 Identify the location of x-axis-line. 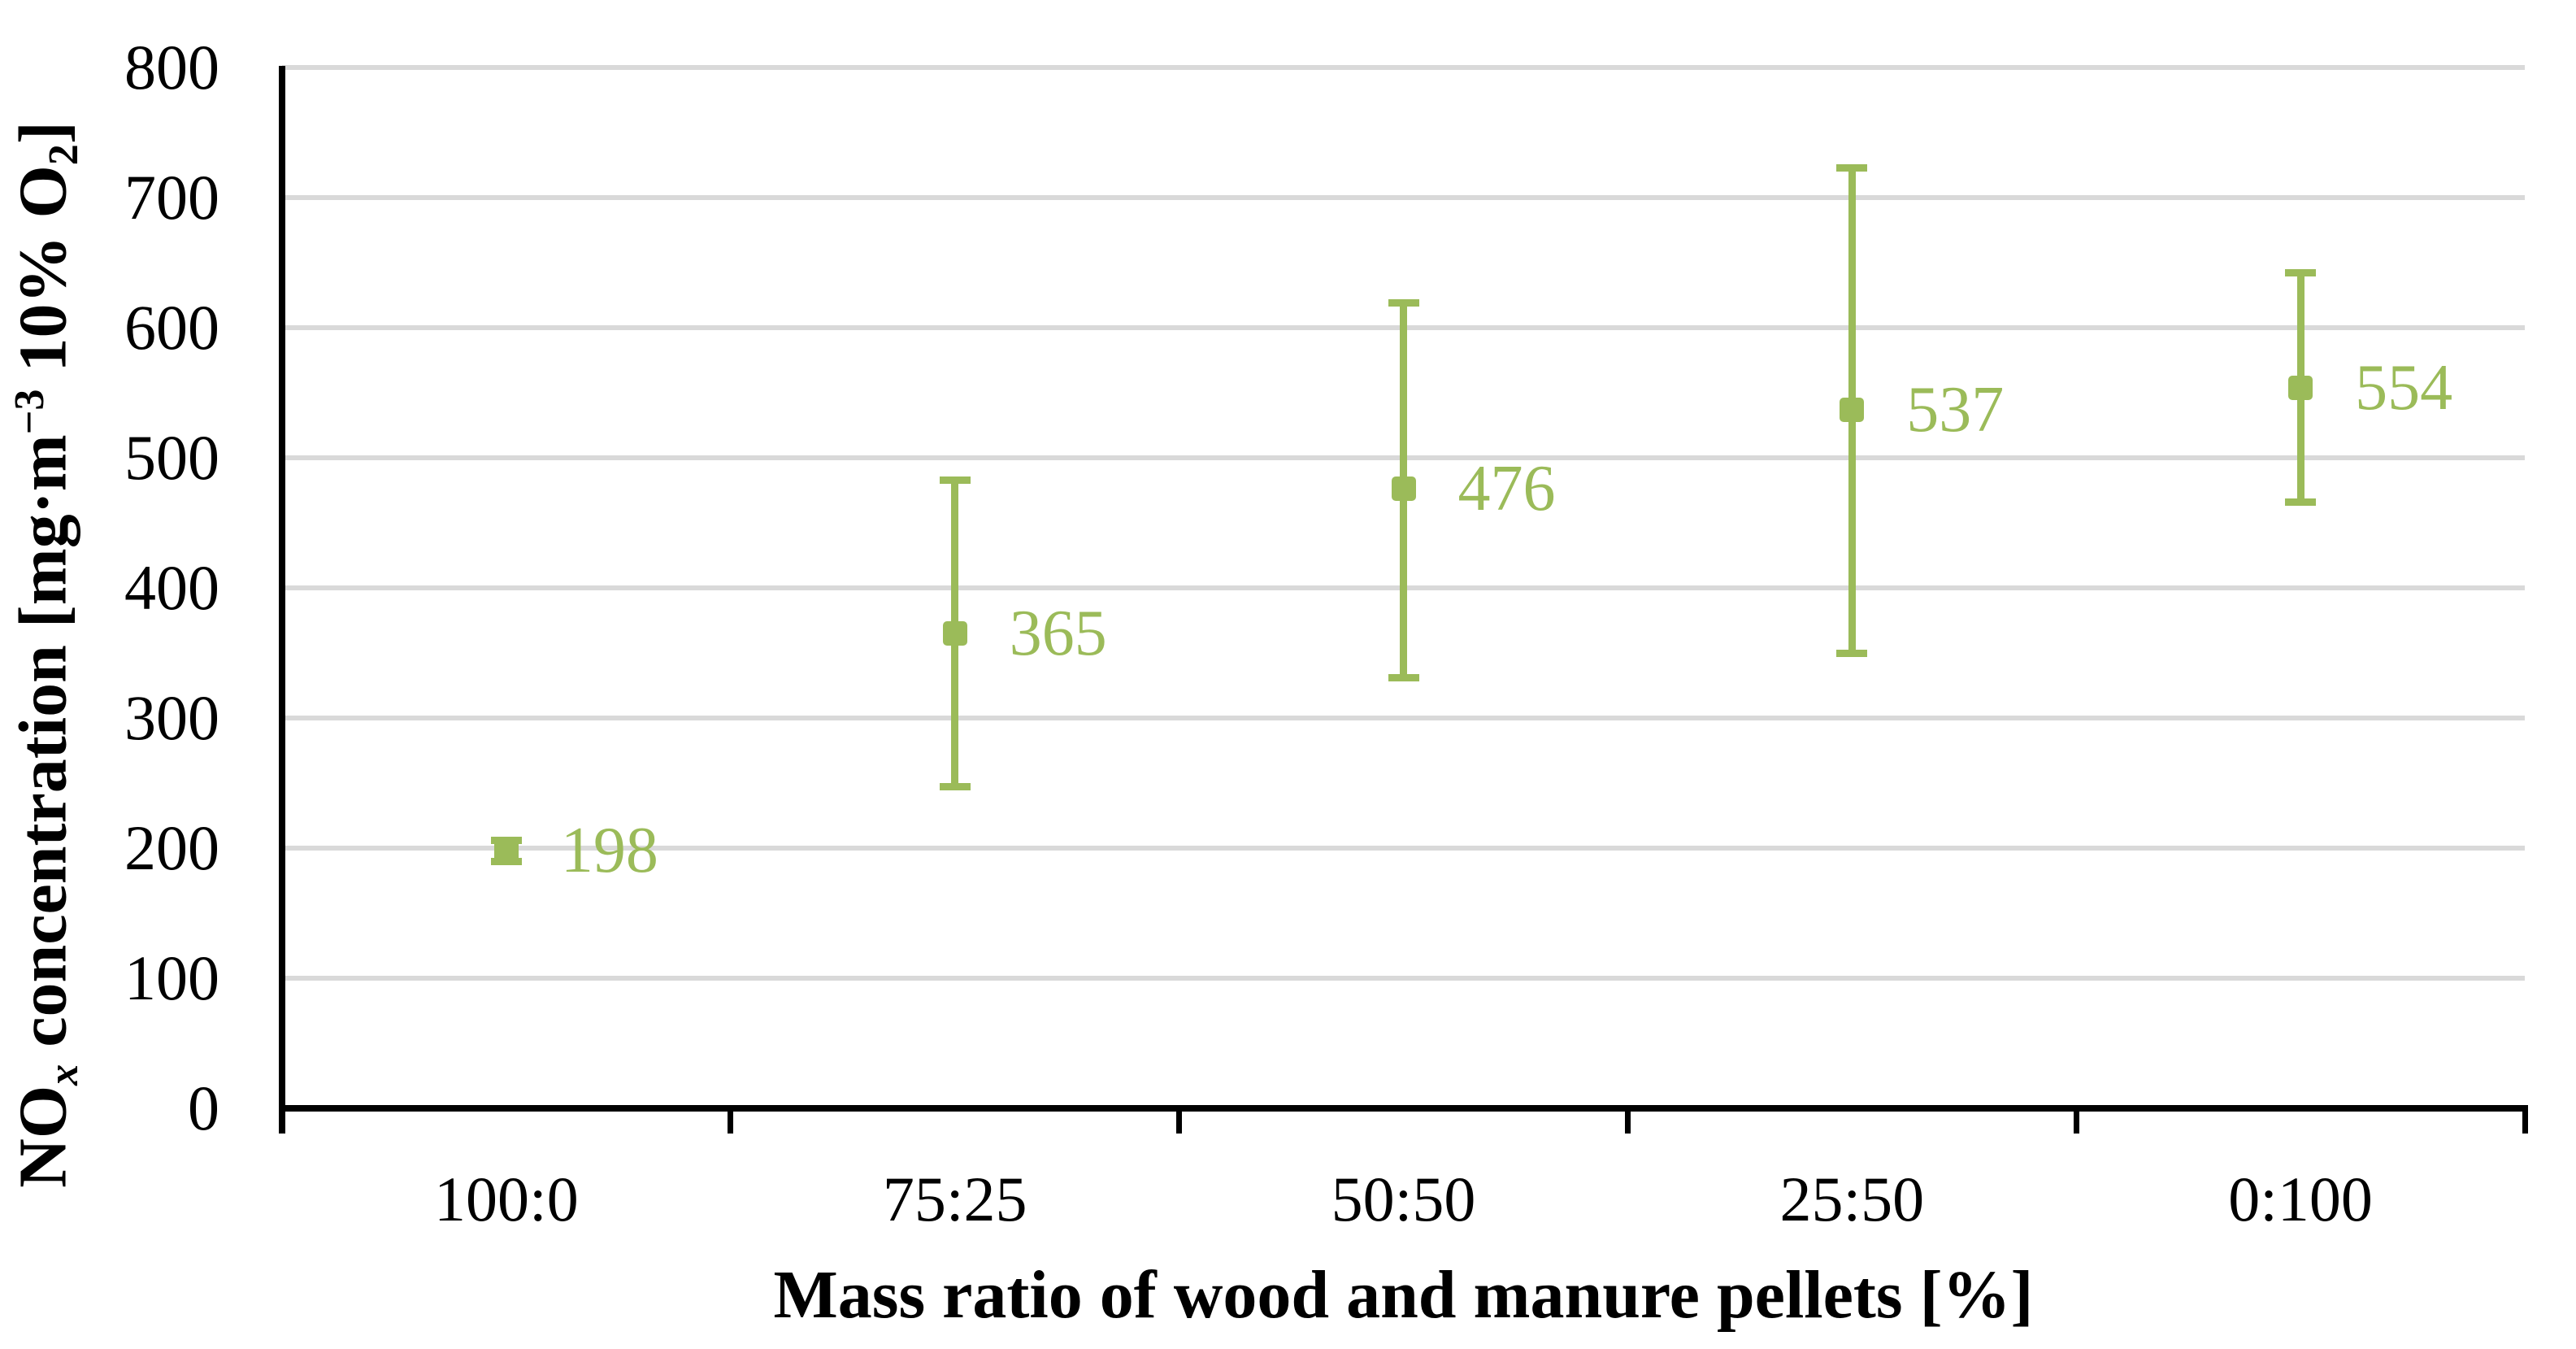
(1403, 1108).